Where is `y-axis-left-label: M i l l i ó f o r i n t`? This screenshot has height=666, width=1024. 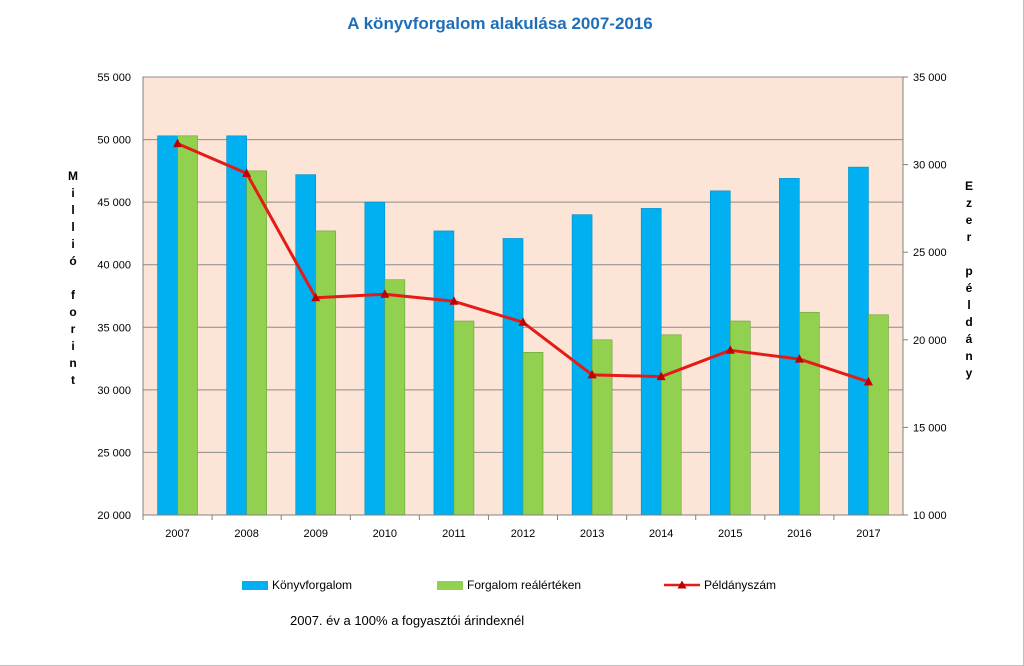
y-axis-left-label: M i l l i ó f o r i n t is located at coordinates (73, 278).